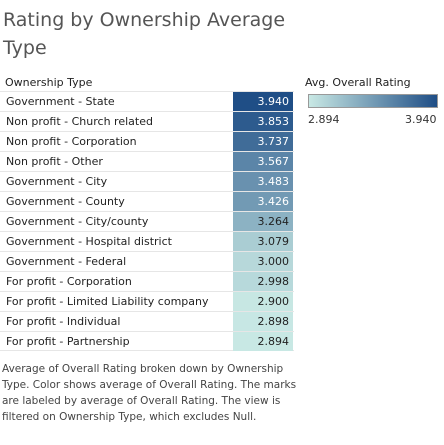 This screenshot has width=444, height=445. I want to click on value-cell: 3.079, so click(263, 241).